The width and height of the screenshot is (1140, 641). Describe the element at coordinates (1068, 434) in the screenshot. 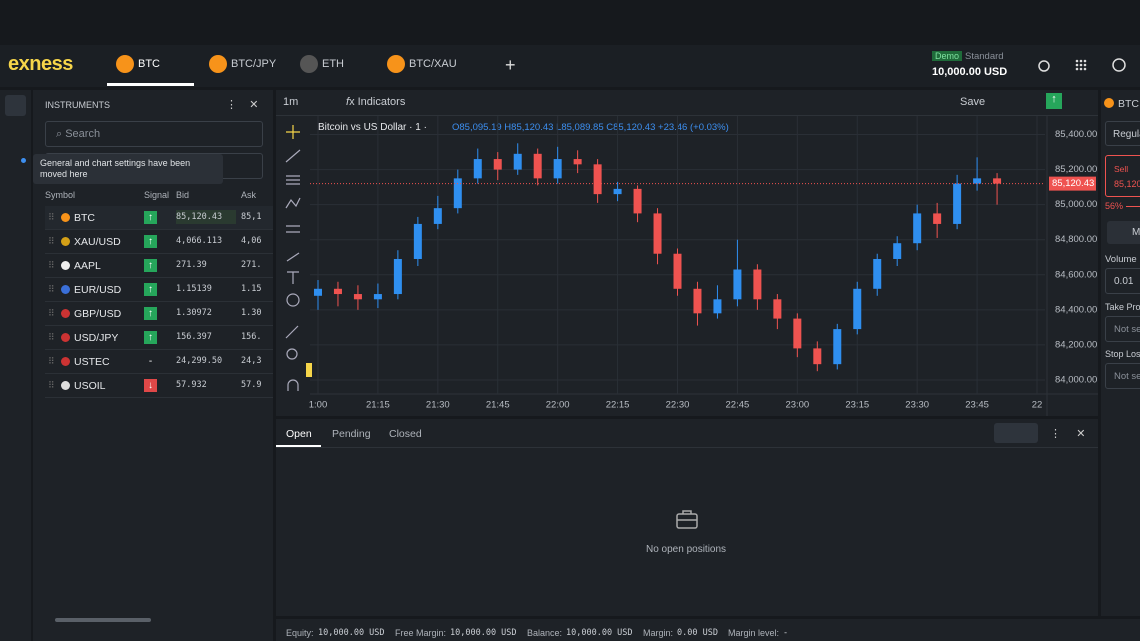

I see `positions-menu: ⋮ ✕` at that location.